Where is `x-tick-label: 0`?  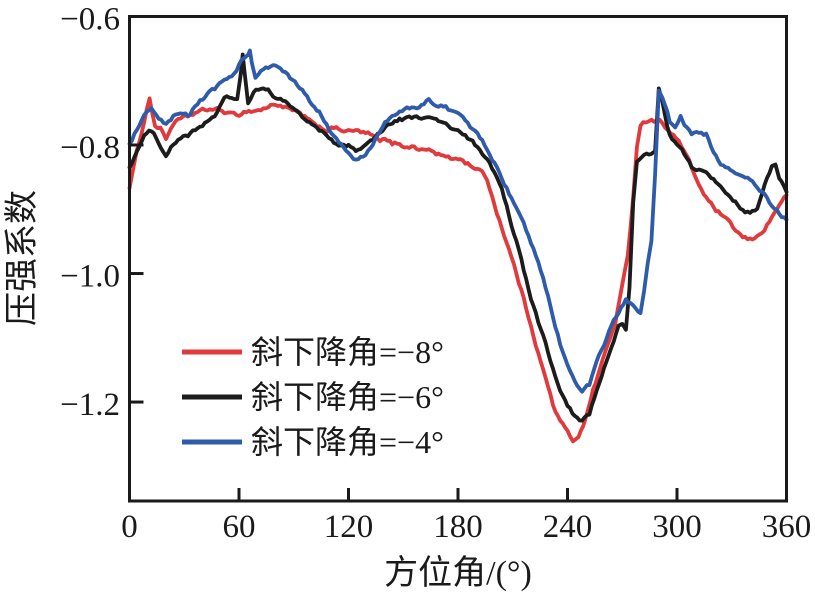 x-tick-label: 0 is located at coordinates (129, 527).